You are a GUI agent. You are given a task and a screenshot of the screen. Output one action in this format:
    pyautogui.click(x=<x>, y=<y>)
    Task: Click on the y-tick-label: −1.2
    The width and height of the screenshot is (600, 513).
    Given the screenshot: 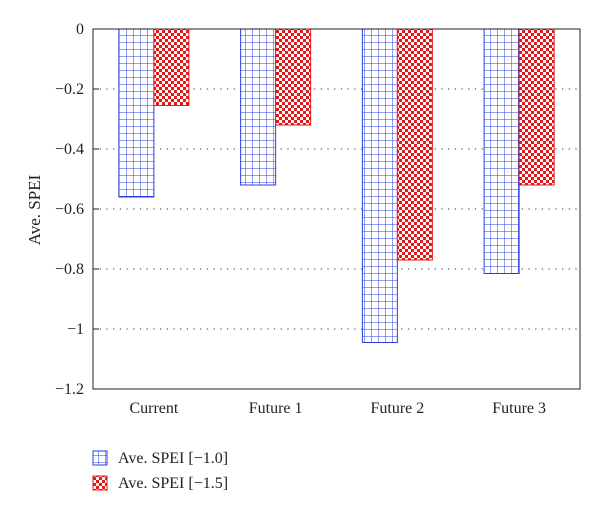 What is the action you would take?
    pyautogui.click(x=69, y=389)
    